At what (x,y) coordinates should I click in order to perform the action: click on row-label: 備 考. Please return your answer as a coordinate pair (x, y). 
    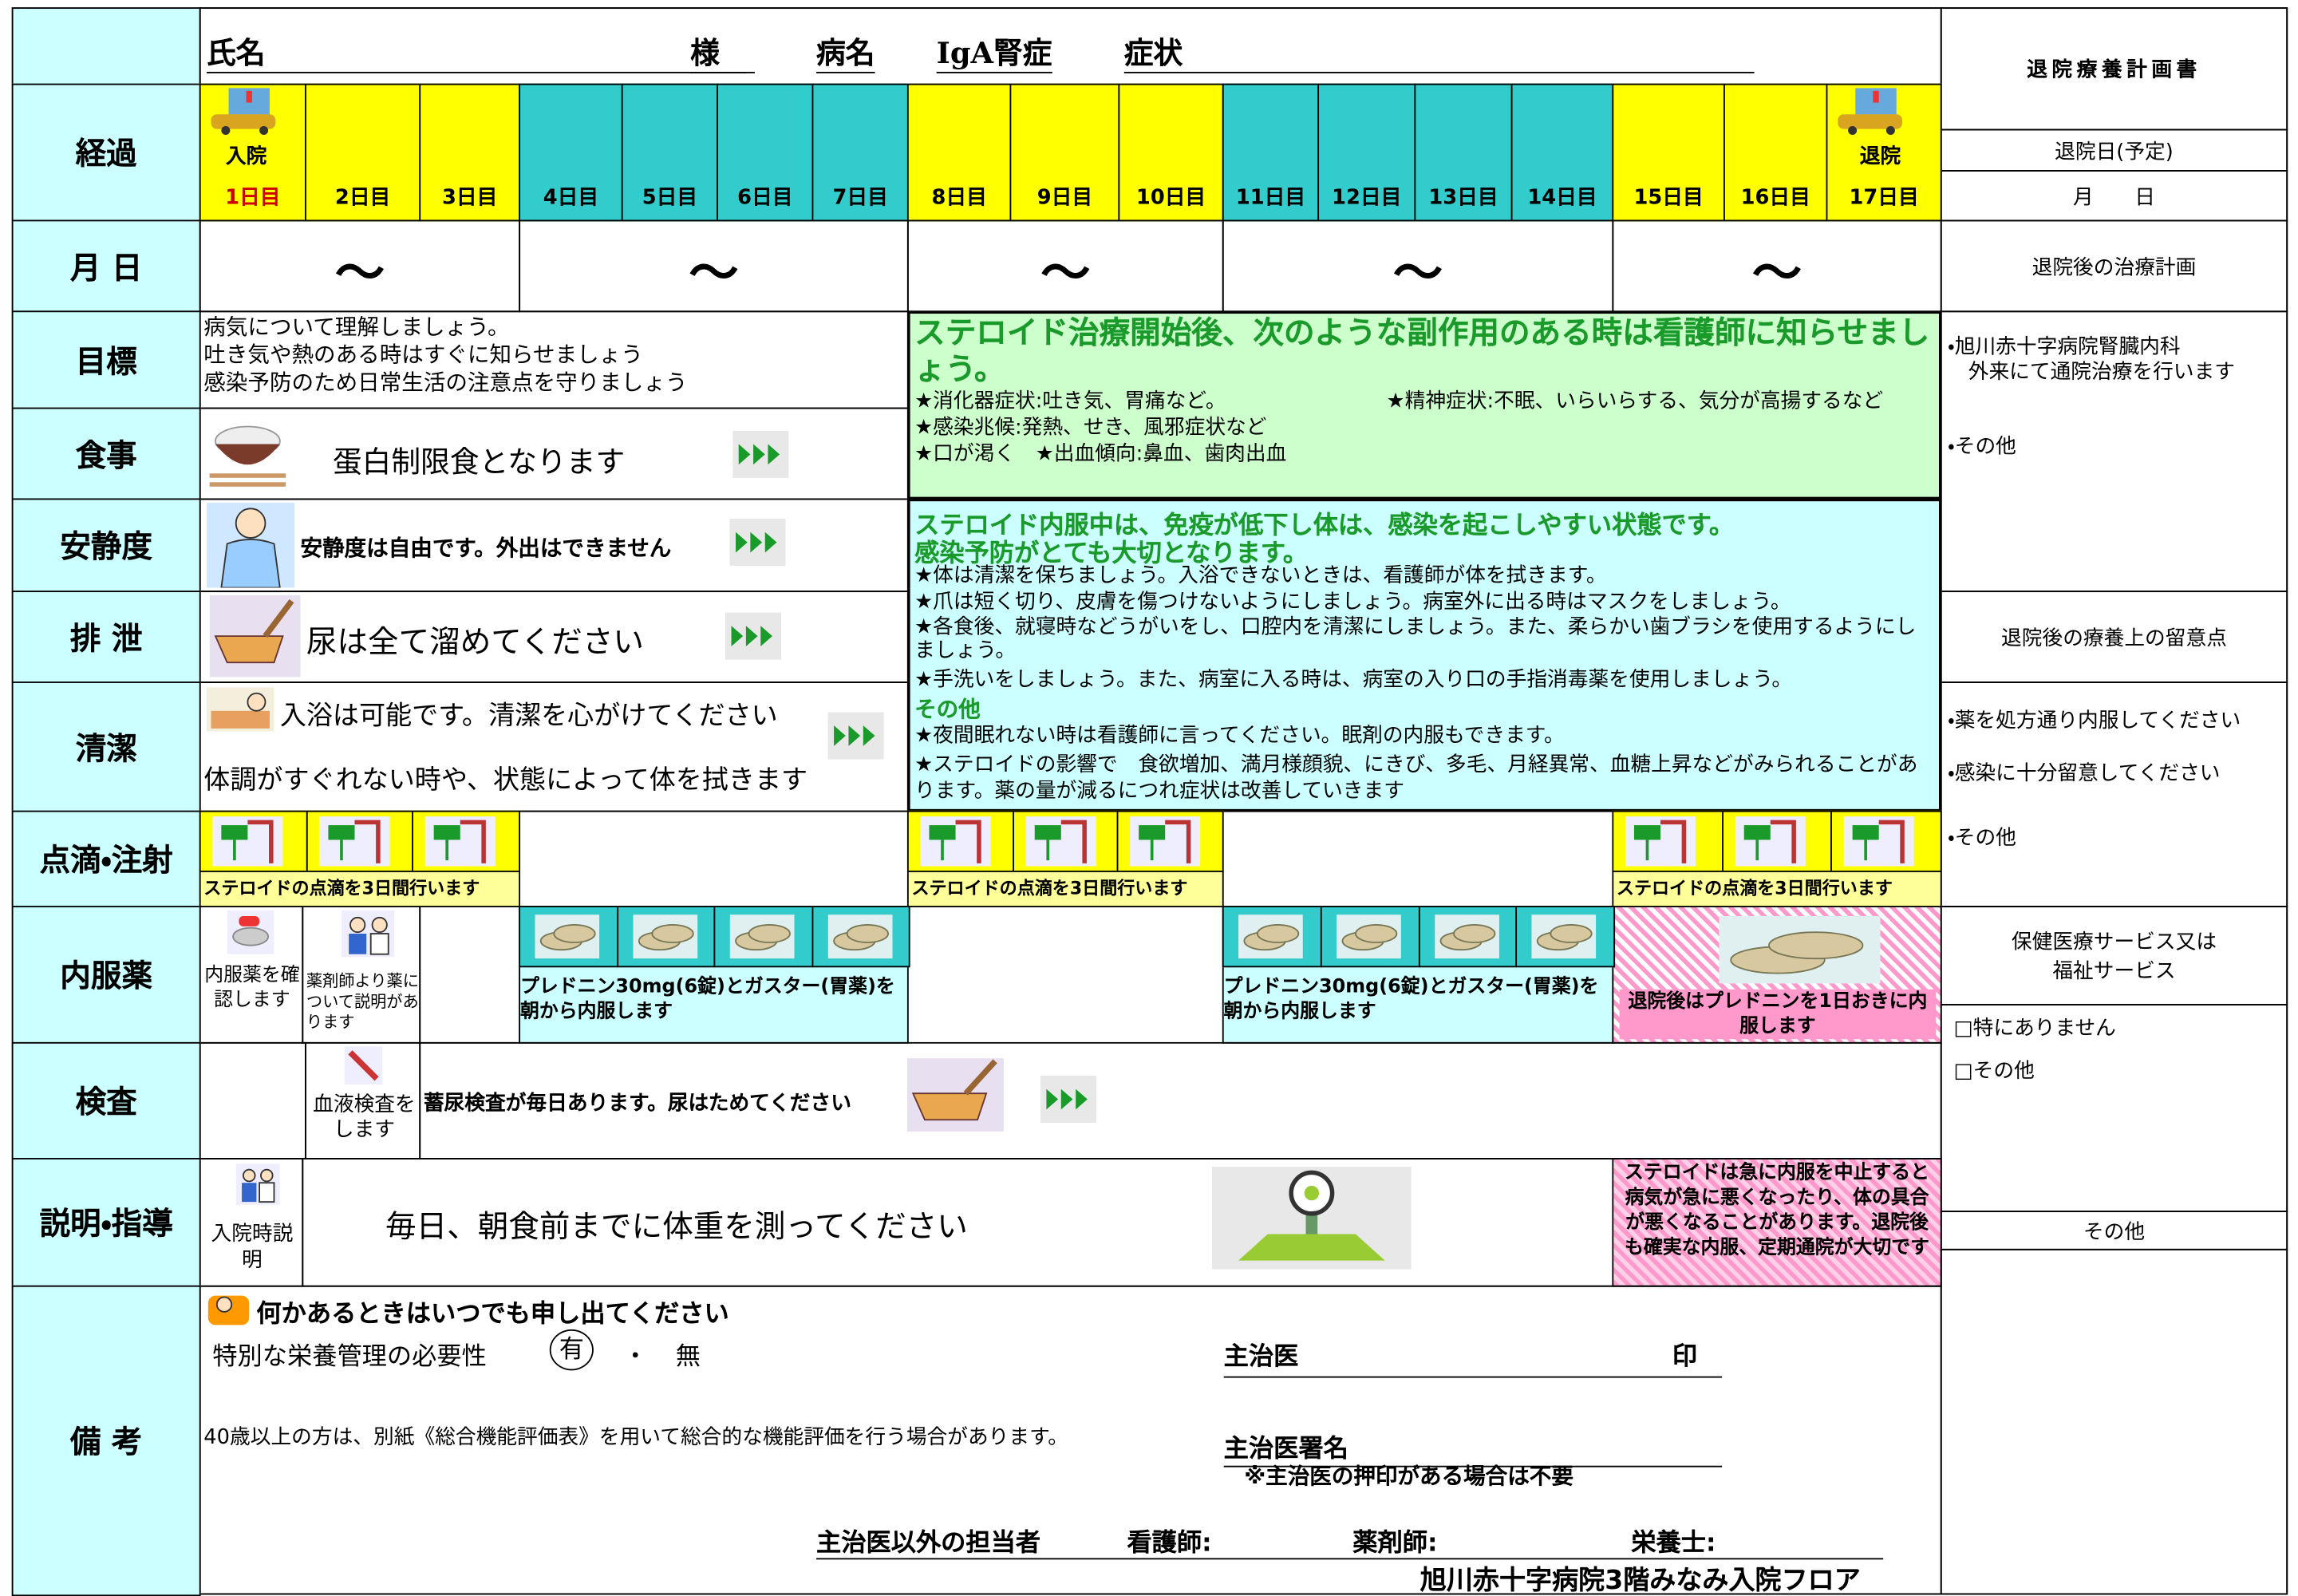
    Looking at the image, I should click on (106, 1440).